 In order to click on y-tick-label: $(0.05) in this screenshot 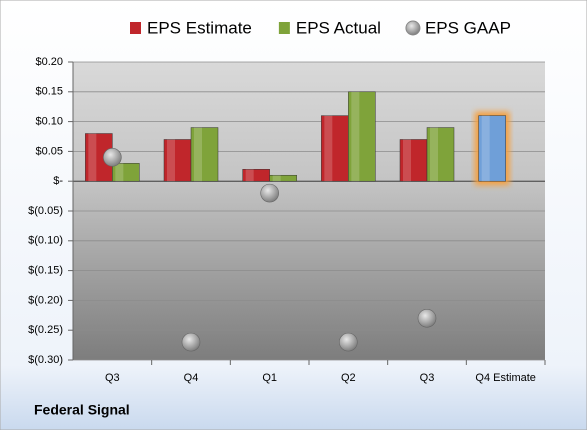, I will do `click(45, 211)`.